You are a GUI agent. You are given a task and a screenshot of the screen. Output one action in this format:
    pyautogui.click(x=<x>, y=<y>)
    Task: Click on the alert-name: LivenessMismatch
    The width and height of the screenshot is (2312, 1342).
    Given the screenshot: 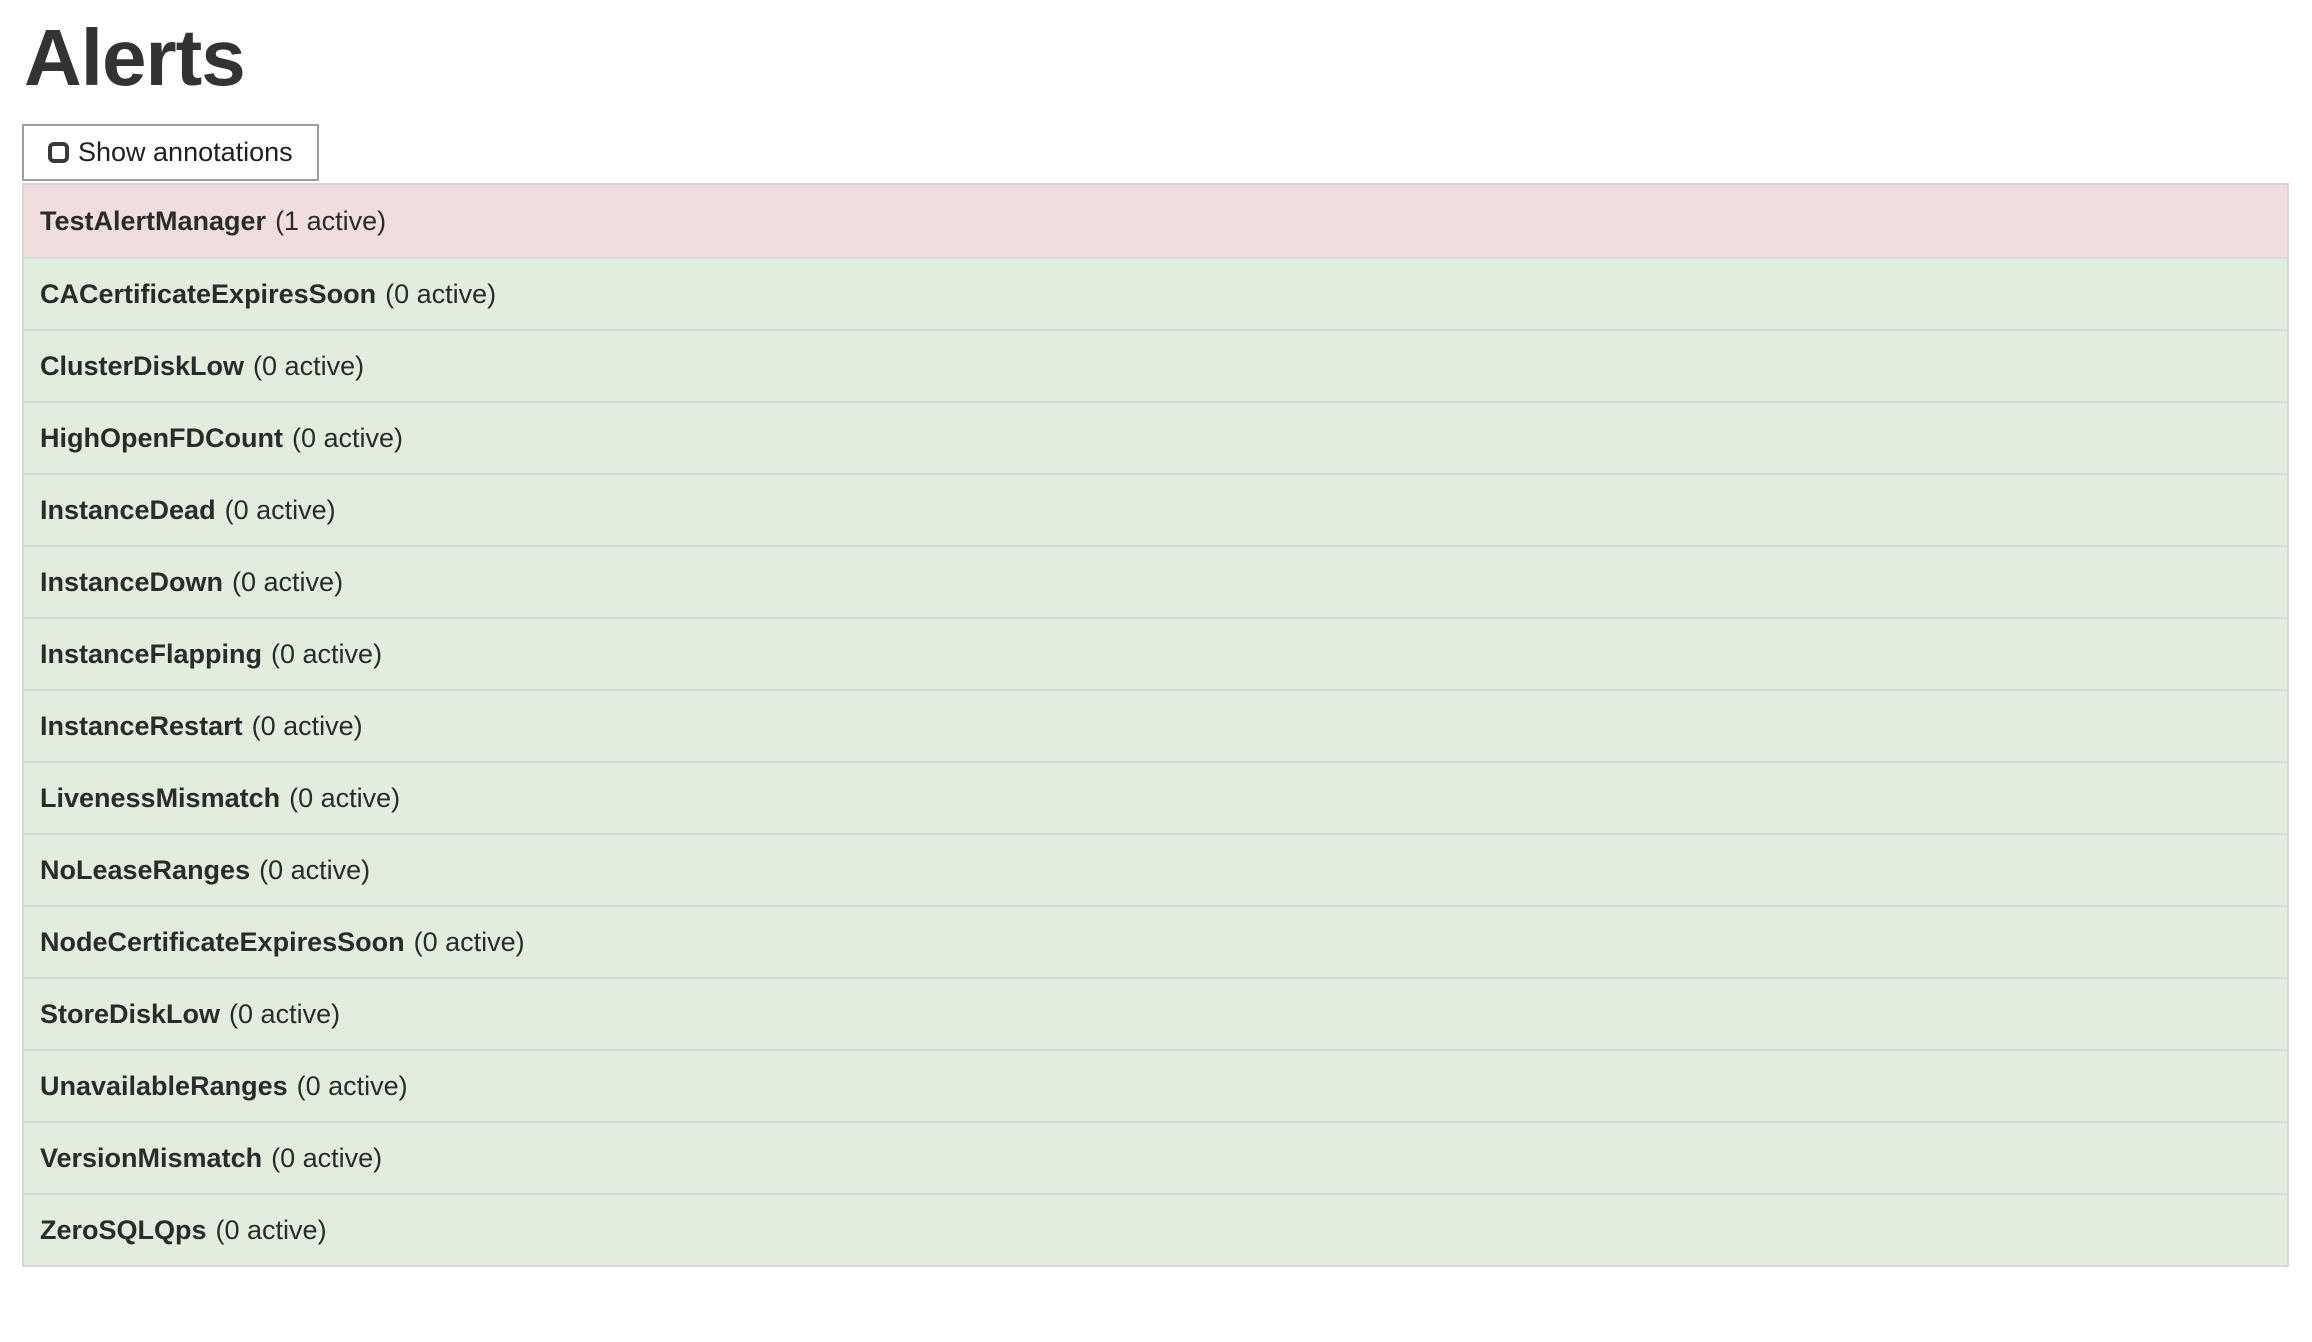 What is the action you would take?
    pyautogui.click(x=160, y=797)
    